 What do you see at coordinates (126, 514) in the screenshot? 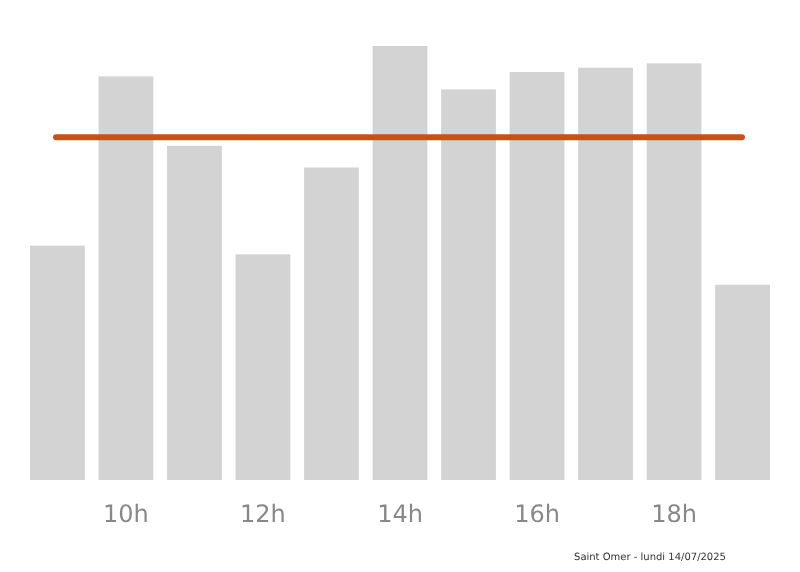
I see `x-tick-label: 10h` at bounding box center [126, 514].